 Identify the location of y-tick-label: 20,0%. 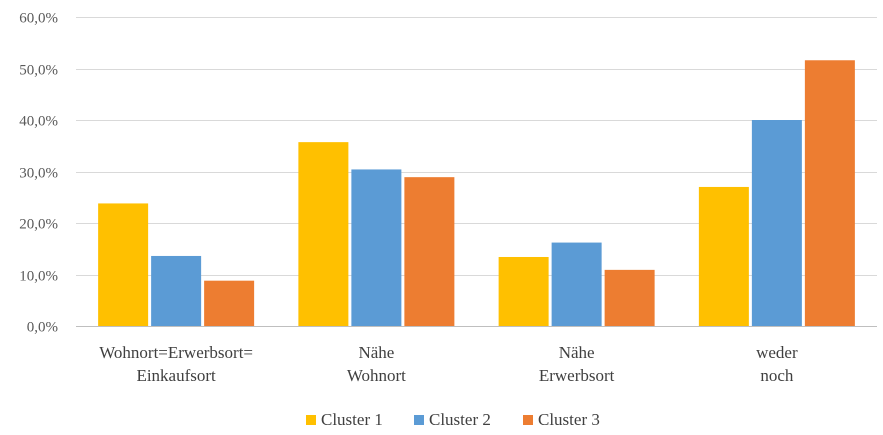
(38, 225).